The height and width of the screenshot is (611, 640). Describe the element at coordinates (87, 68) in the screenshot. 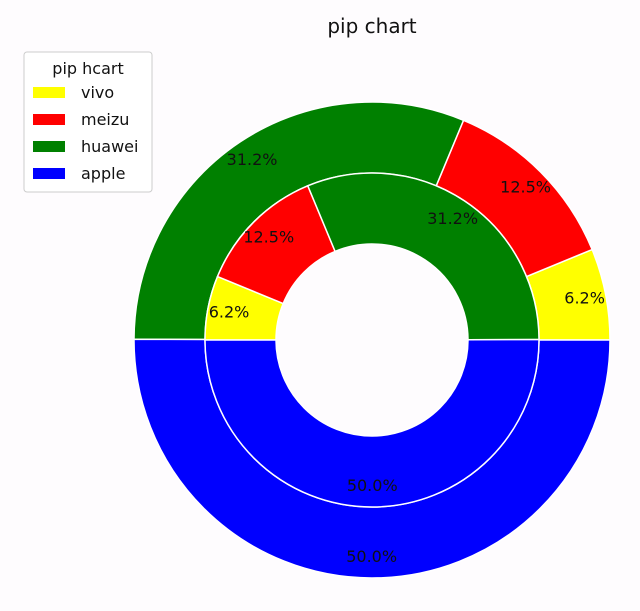

I see `legend-title: pip hcart` at that location.